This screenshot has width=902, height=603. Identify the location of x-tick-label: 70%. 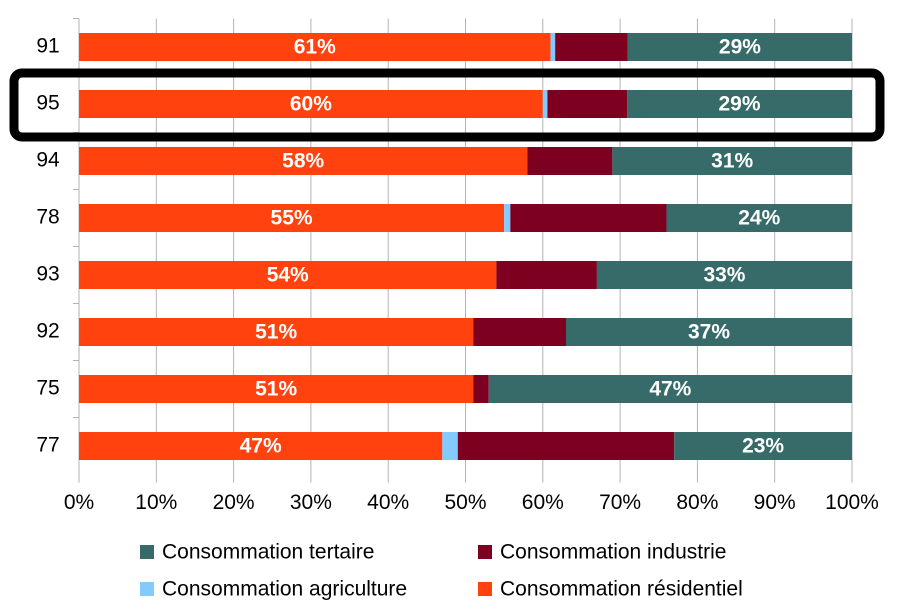
(620, 502).